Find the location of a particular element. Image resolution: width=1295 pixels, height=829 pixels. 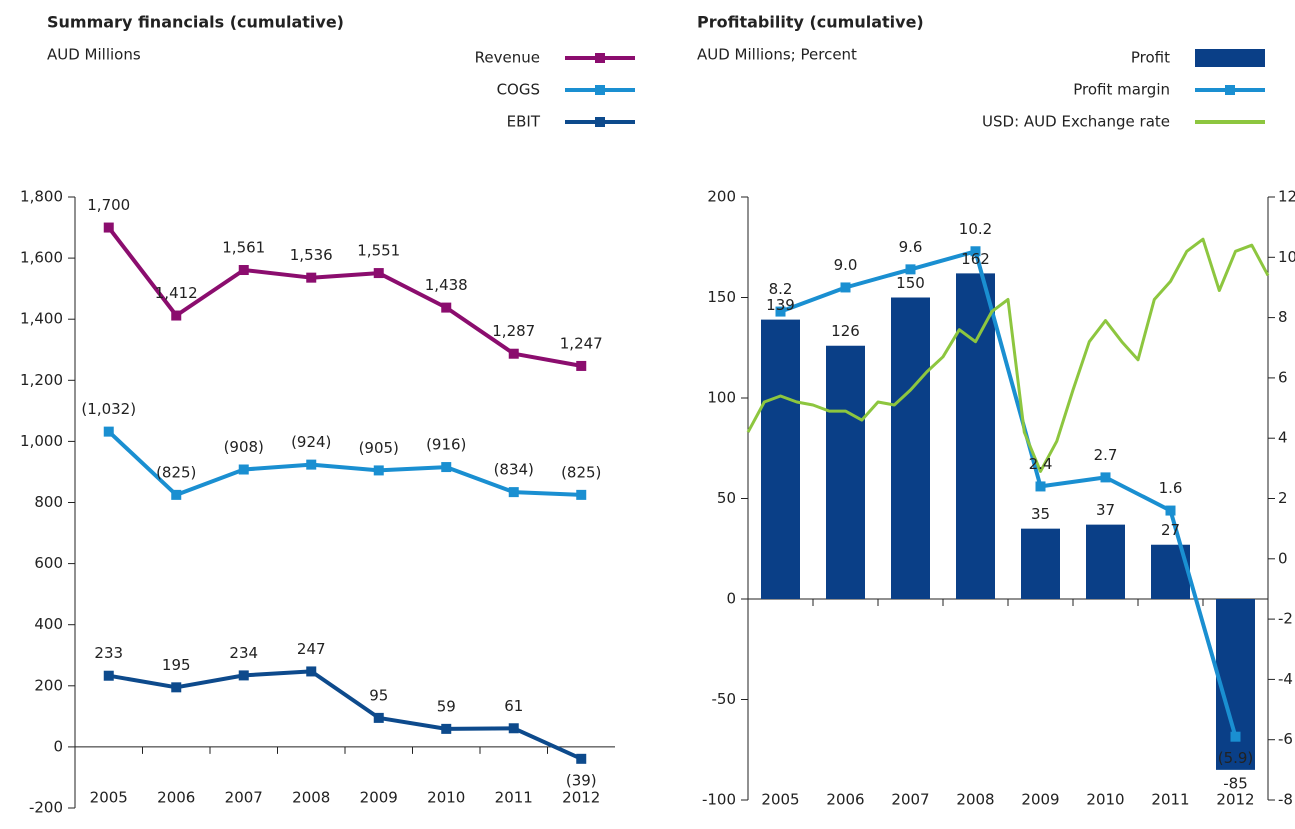

data-label: 1,412 is located at coordinates (176, 293).